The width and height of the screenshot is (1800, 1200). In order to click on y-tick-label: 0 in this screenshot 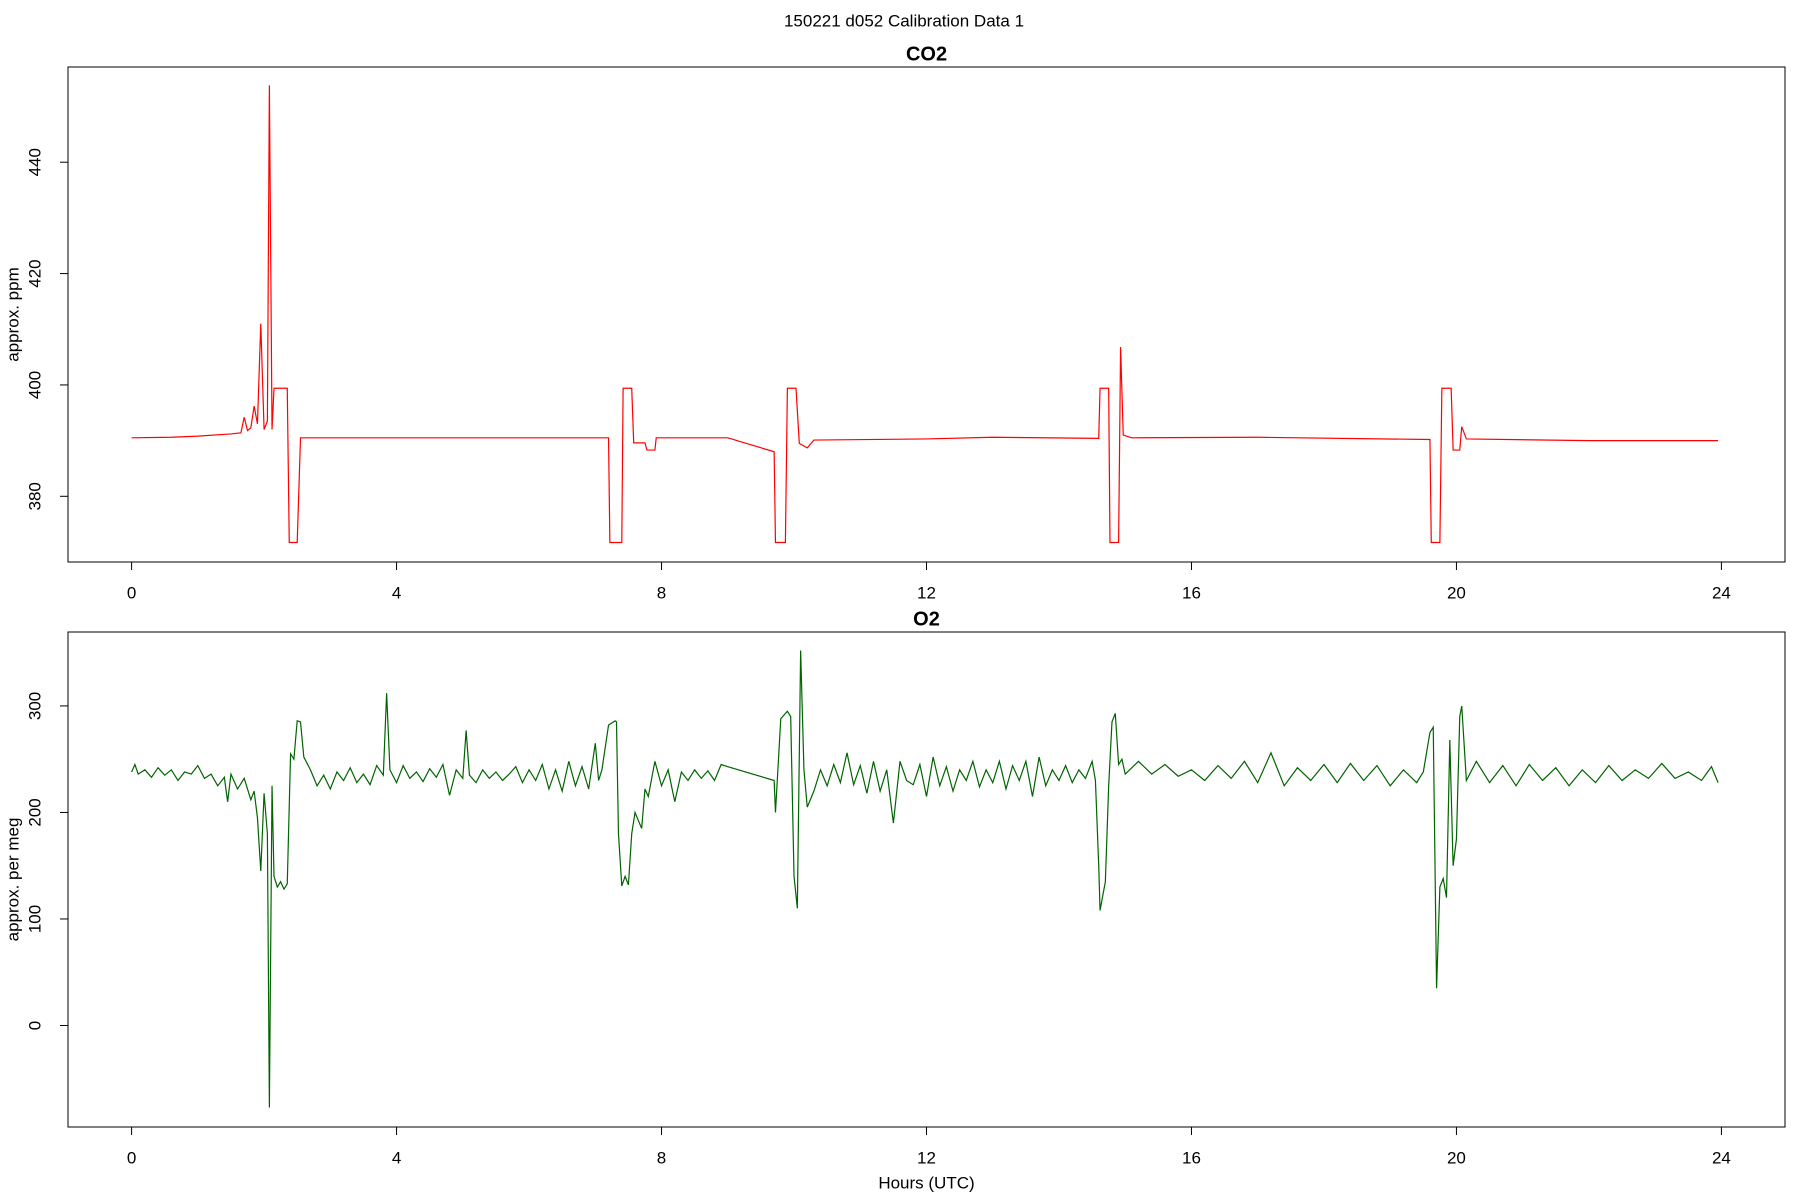, I will do `click(34, 1025)`.